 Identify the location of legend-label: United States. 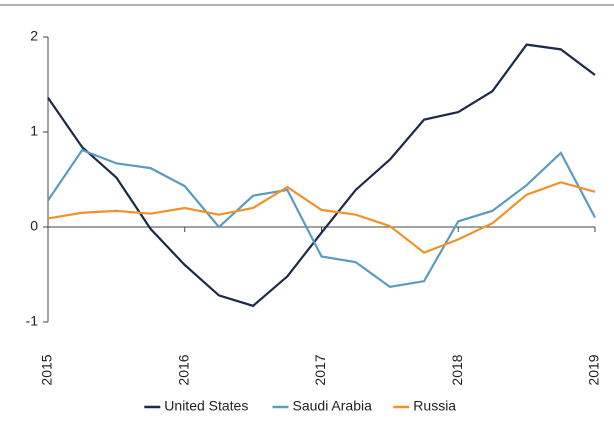
(206, 406).